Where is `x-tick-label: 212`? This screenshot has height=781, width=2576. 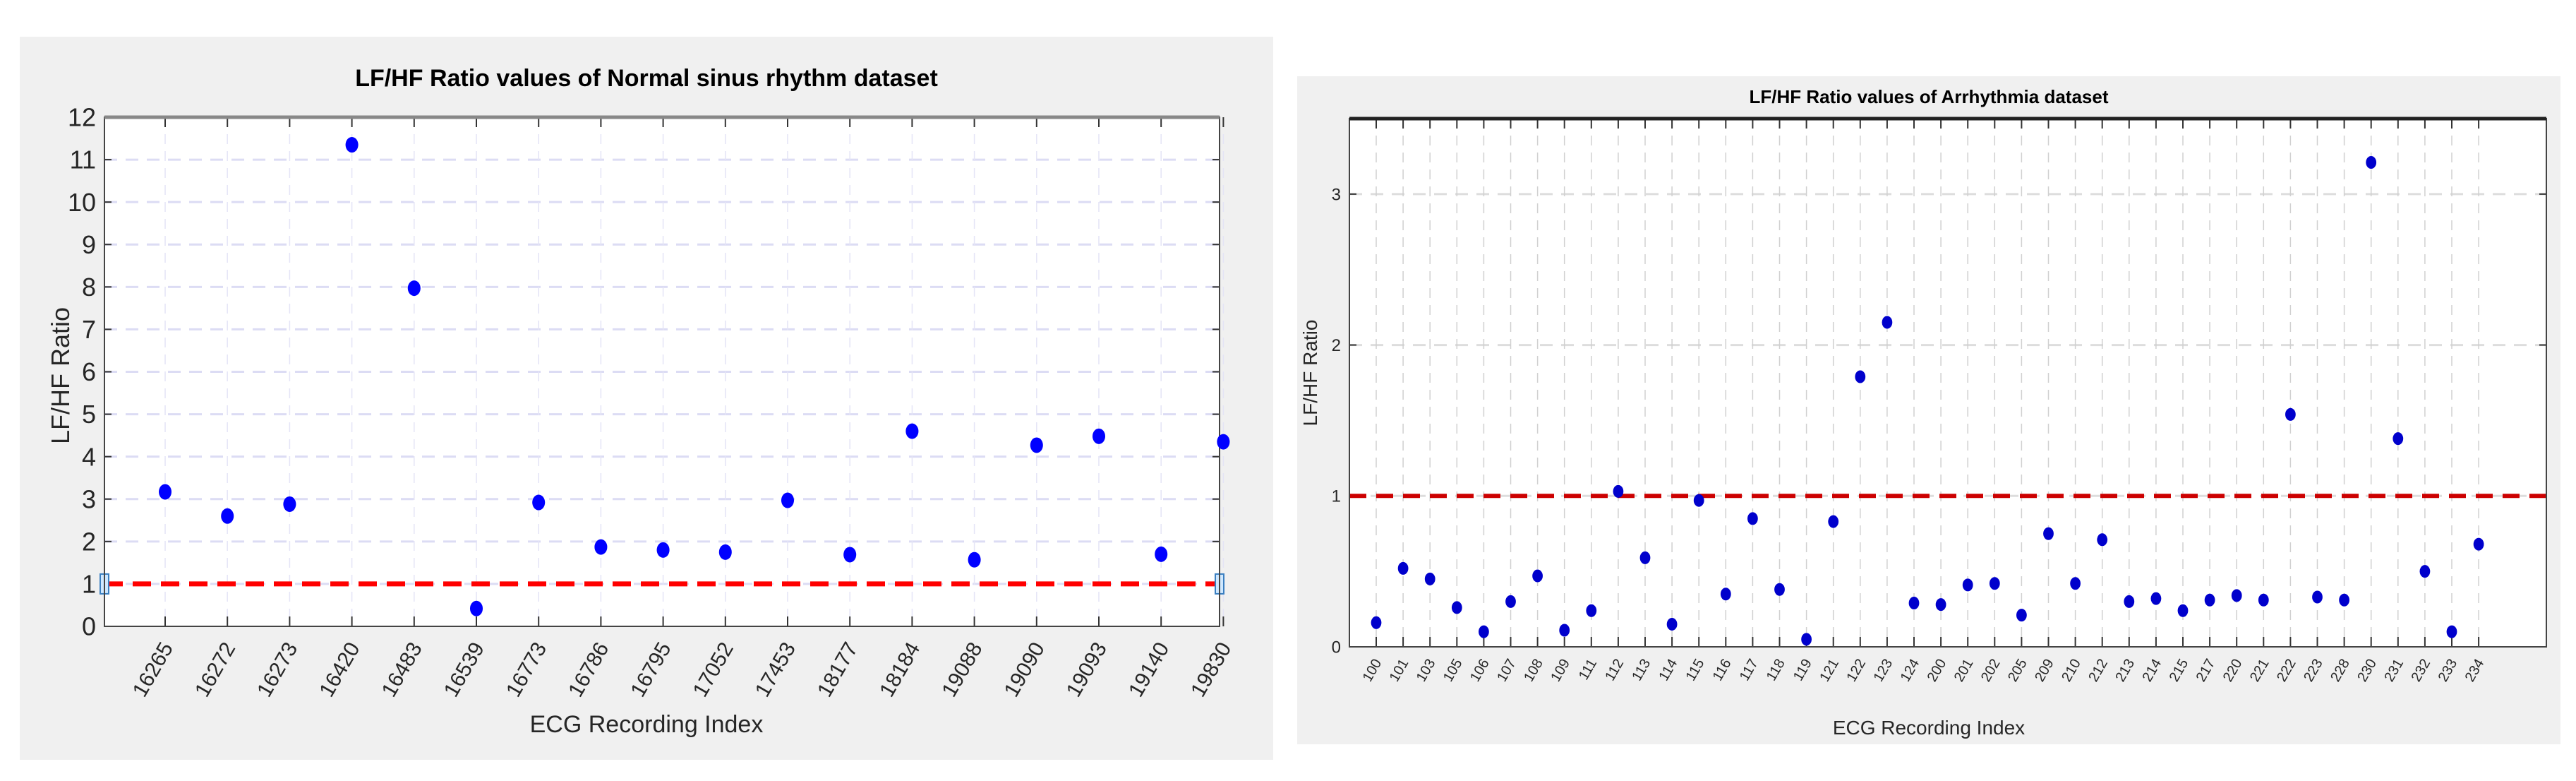
x-tick-label: 212 is located at coordinates (2098, 671).